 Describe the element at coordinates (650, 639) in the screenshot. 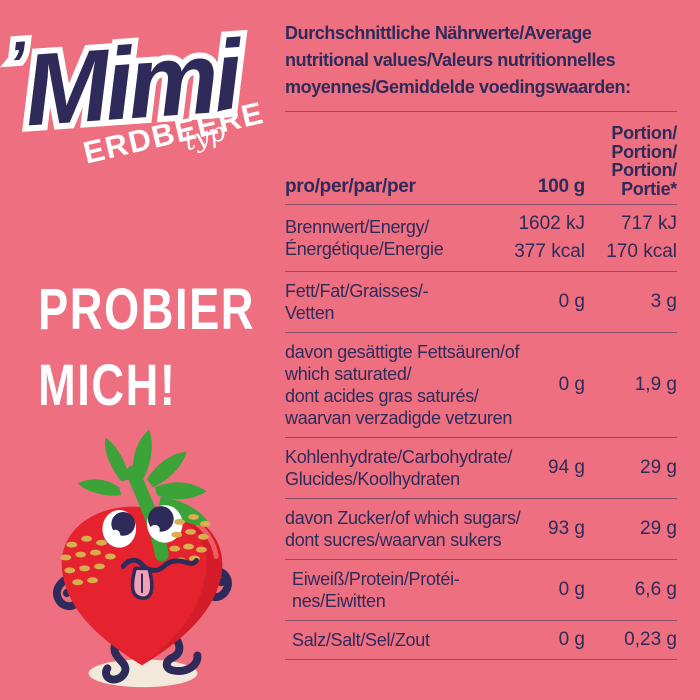

I see `value-line: 0,23 g` at that location.